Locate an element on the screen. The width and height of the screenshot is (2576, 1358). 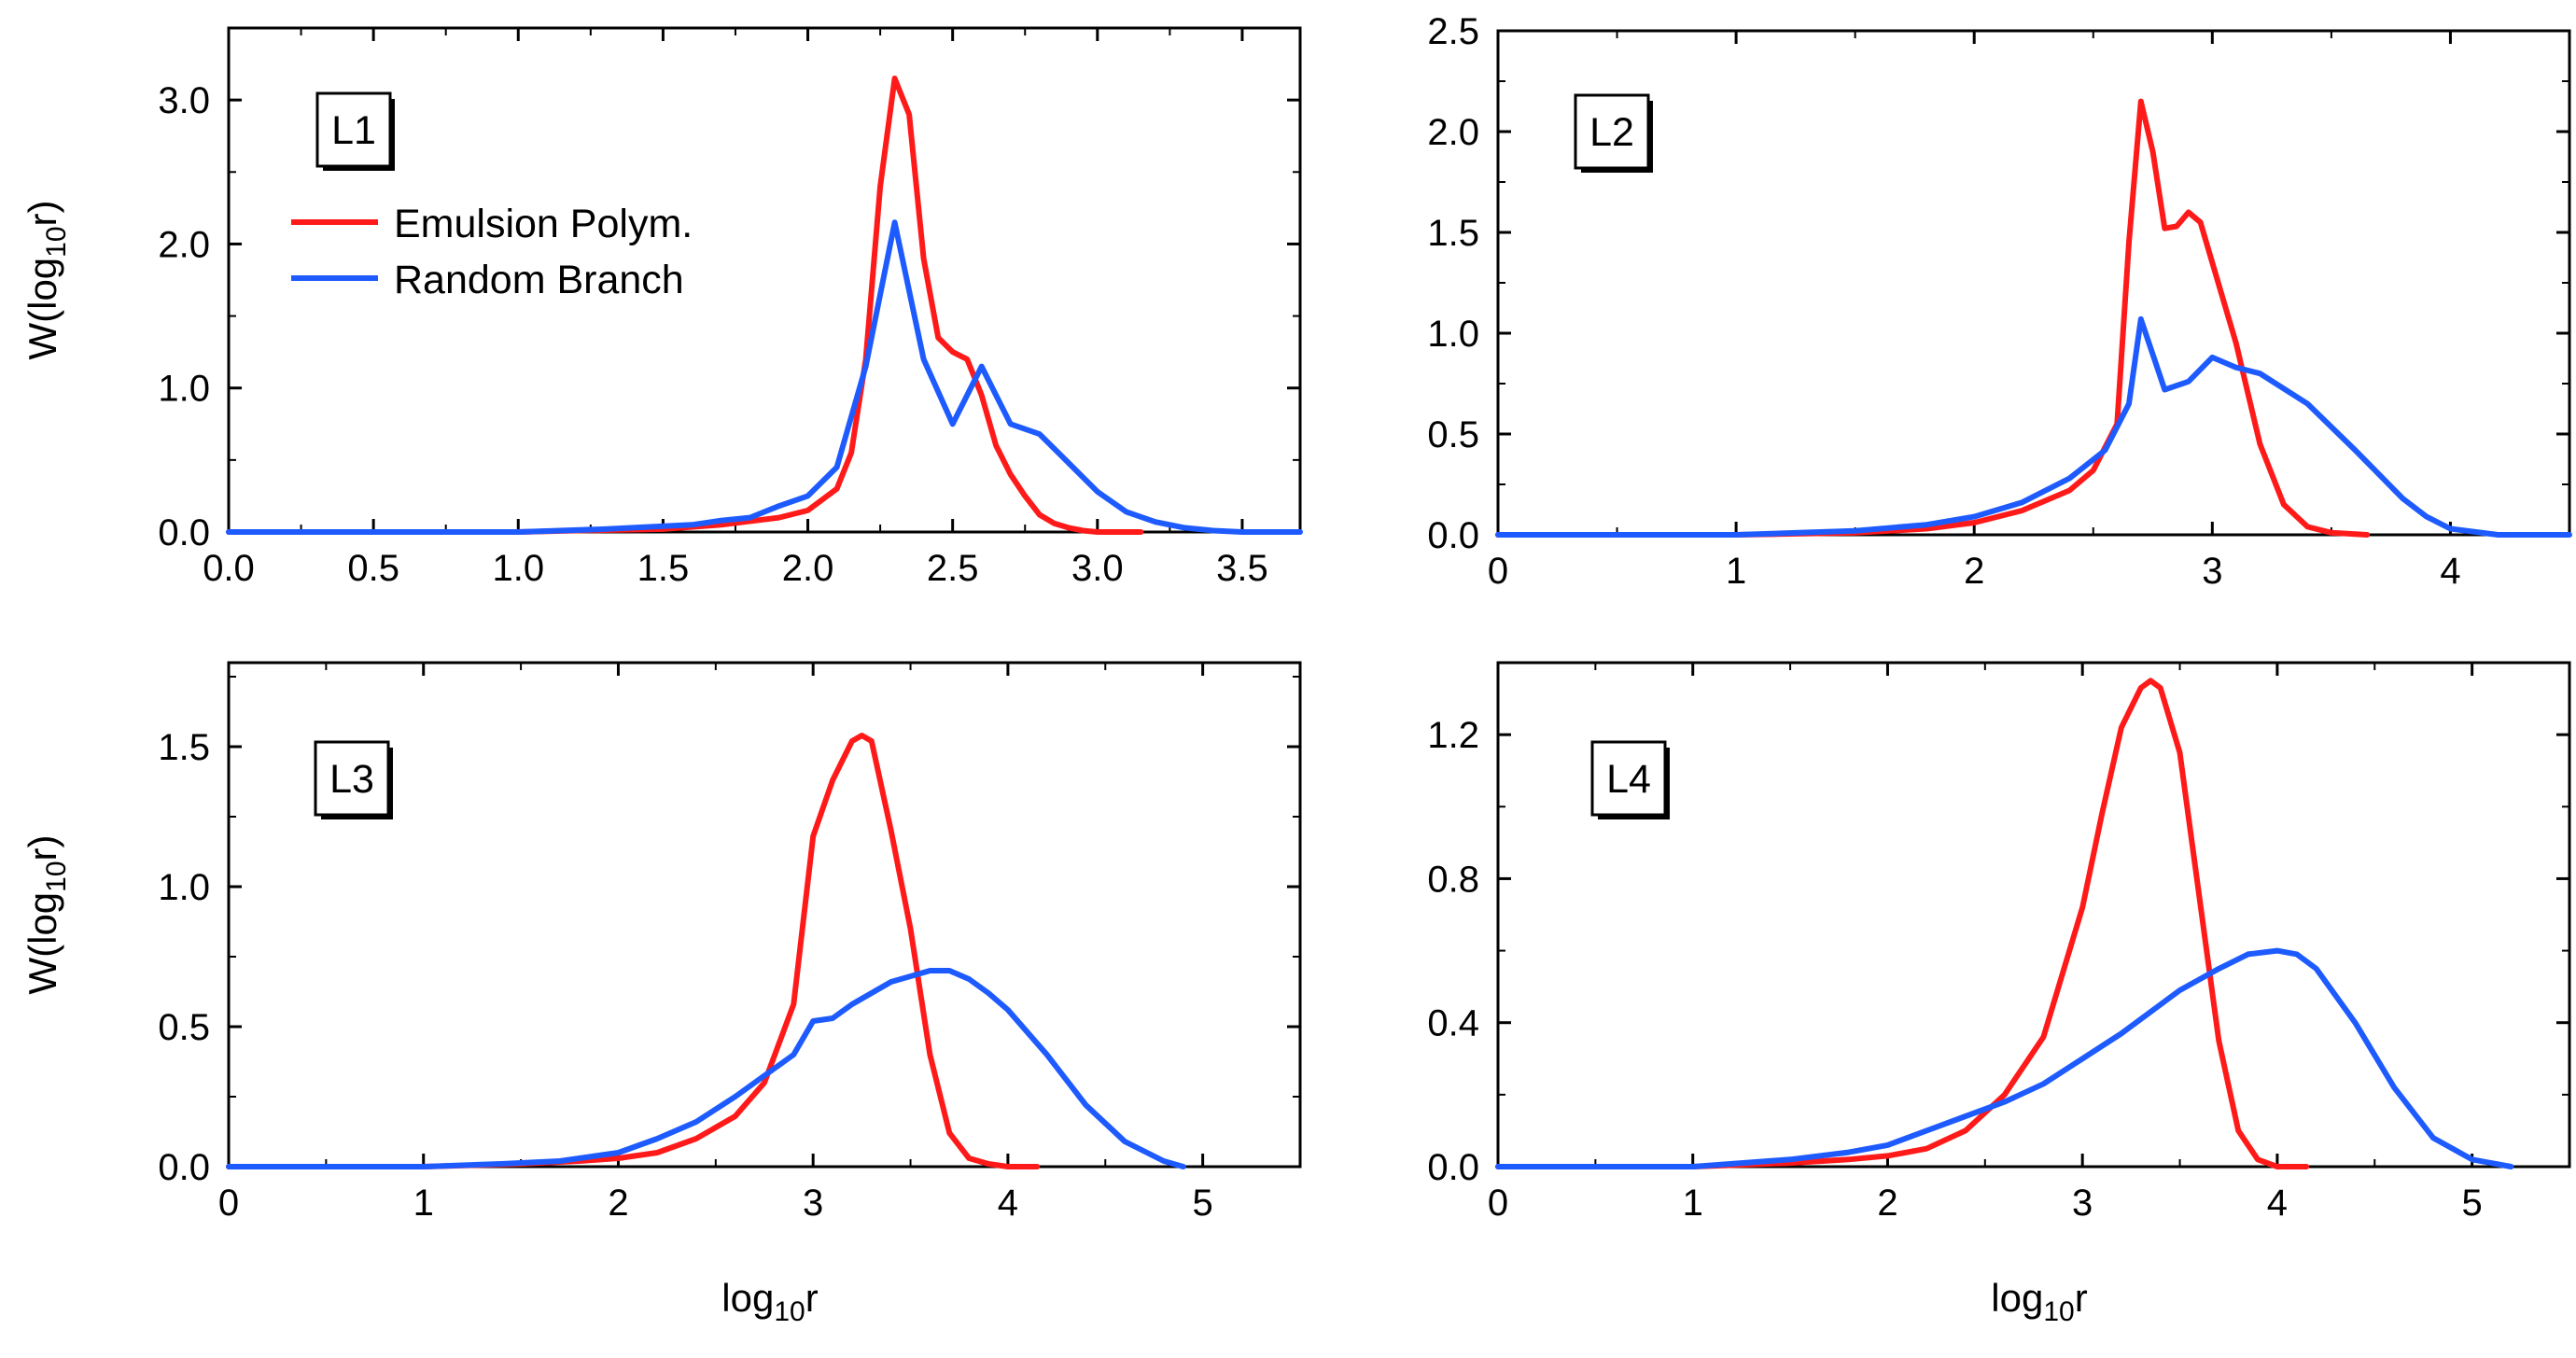
y-label-top-prefix: W(log is located at coordinates (42, 309).